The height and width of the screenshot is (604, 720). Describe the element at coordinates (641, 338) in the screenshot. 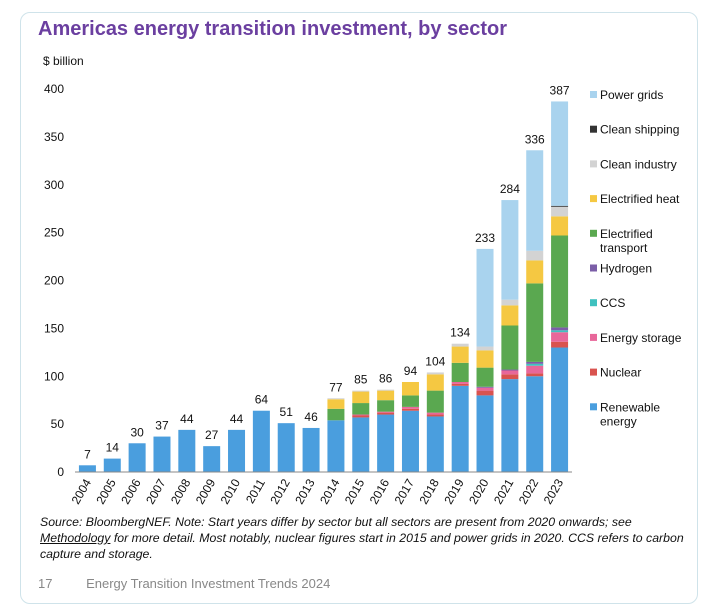

I see `legend-label: Energy storage` at that location.